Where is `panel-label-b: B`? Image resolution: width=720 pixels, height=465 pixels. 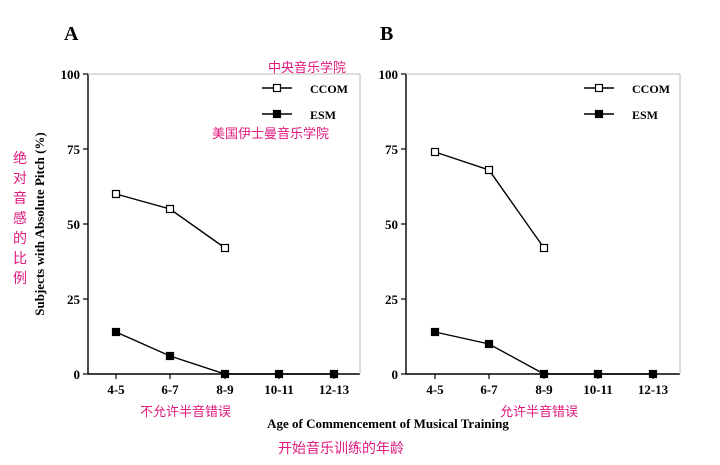
panel-label-b: B is located at coordinates (386, 34).